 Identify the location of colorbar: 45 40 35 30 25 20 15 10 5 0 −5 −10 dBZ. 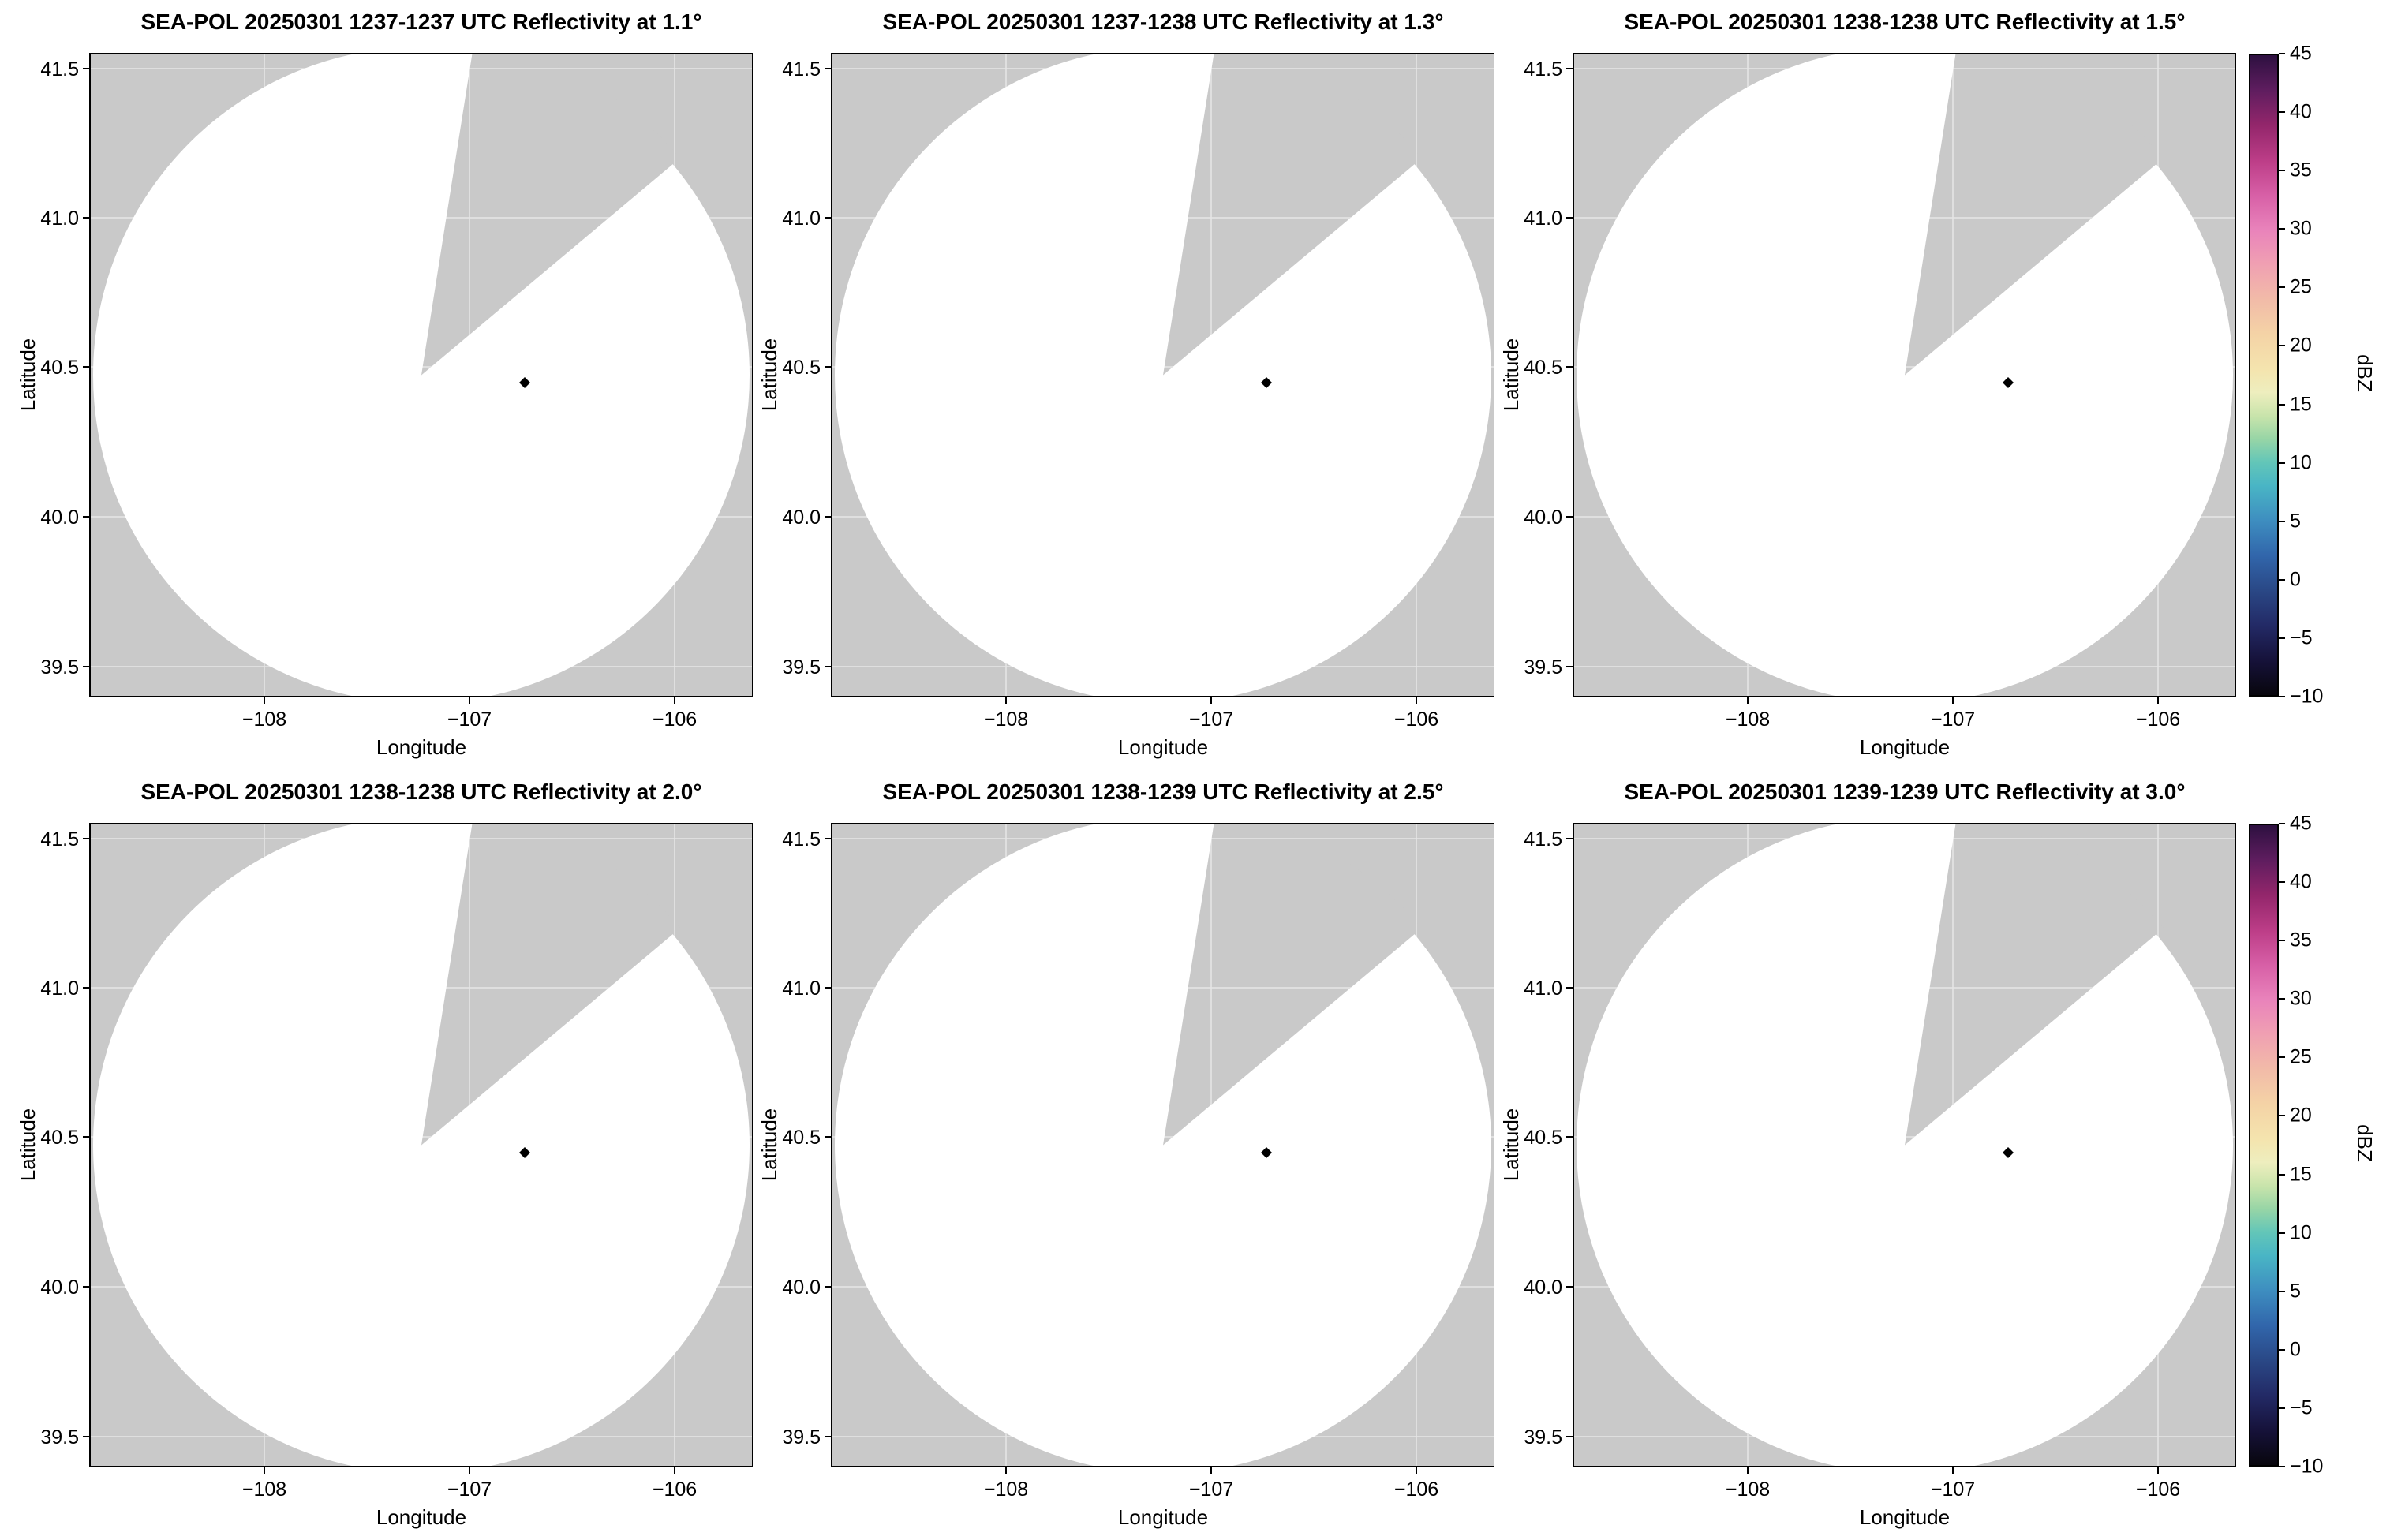
(2319, 1152).